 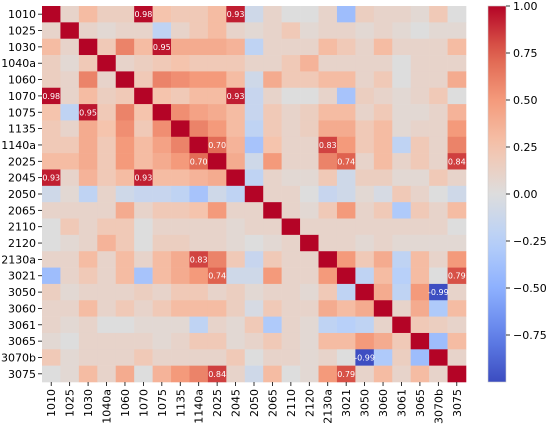 What do you see at coordinates (22, 292) in the screenshot?
I see `y-tick-label: 3050` at bounding box center [22, 292].